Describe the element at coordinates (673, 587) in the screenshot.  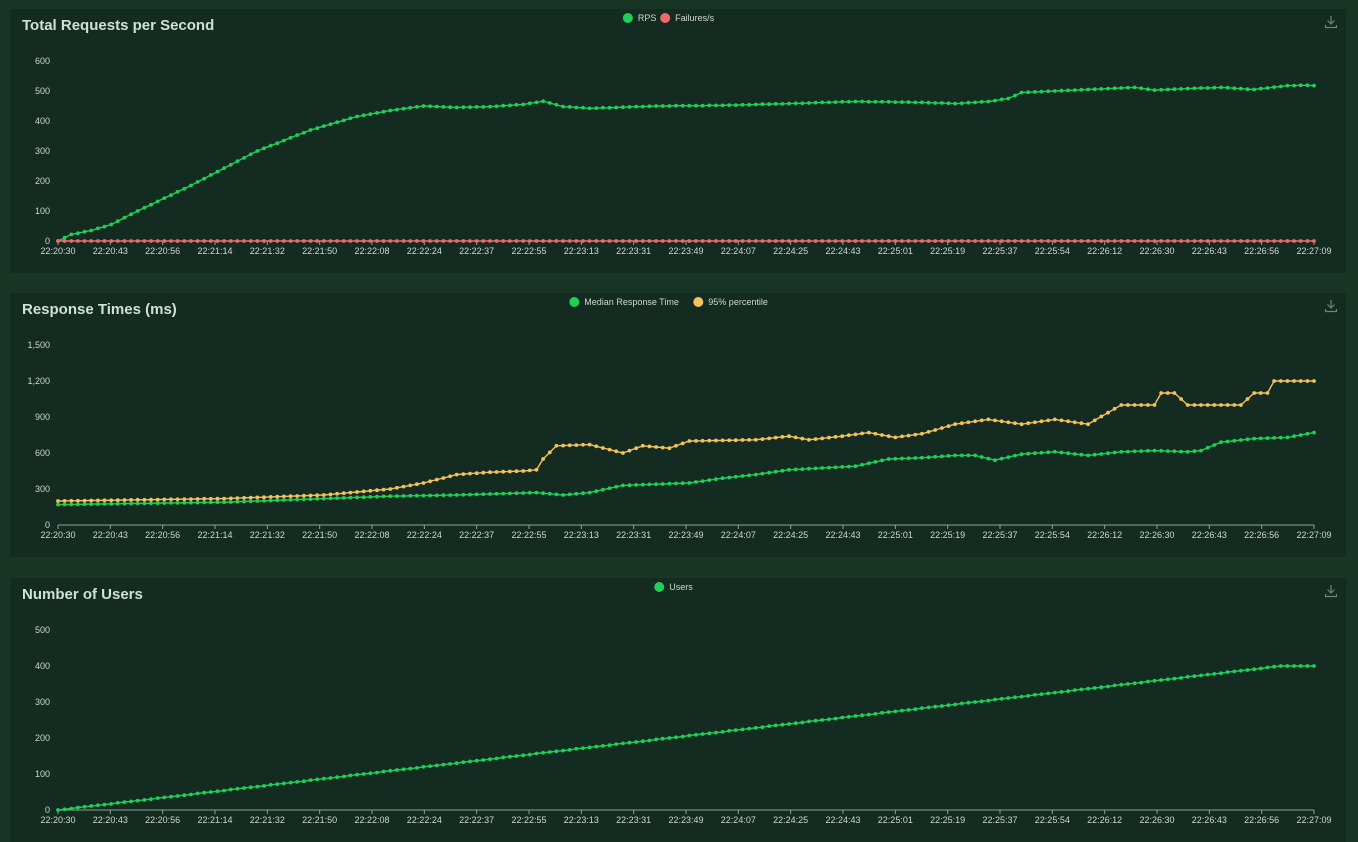
I see `legend-item: Users` at that location.